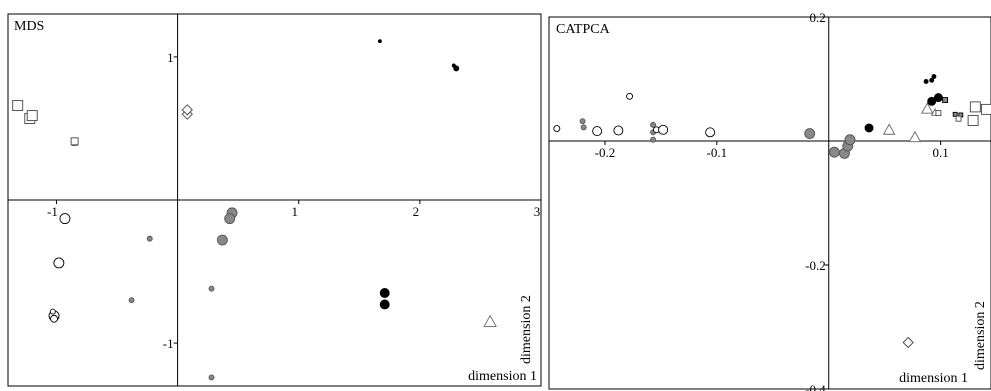 This screenshot has width=991, height=391. I want to click on mds-y-tick-label: 1, so click(170, 57).